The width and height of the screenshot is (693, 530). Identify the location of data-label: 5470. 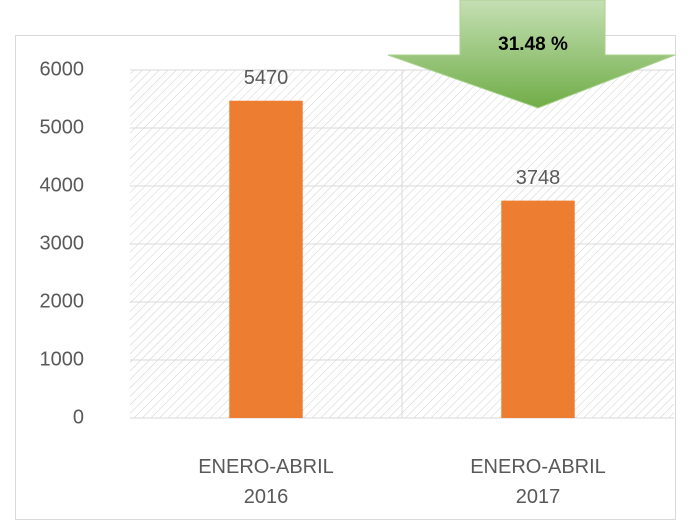
(266, 78).